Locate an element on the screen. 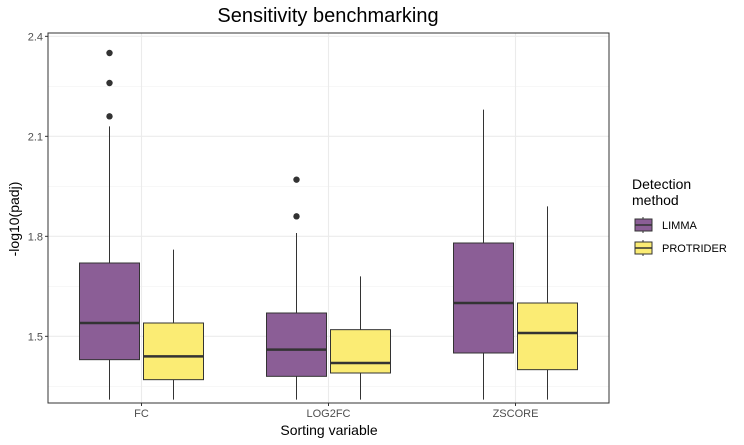 The width and height of the screenshot is (744, 445). box-protrider-log2fc is located at coordinates (360, 338).